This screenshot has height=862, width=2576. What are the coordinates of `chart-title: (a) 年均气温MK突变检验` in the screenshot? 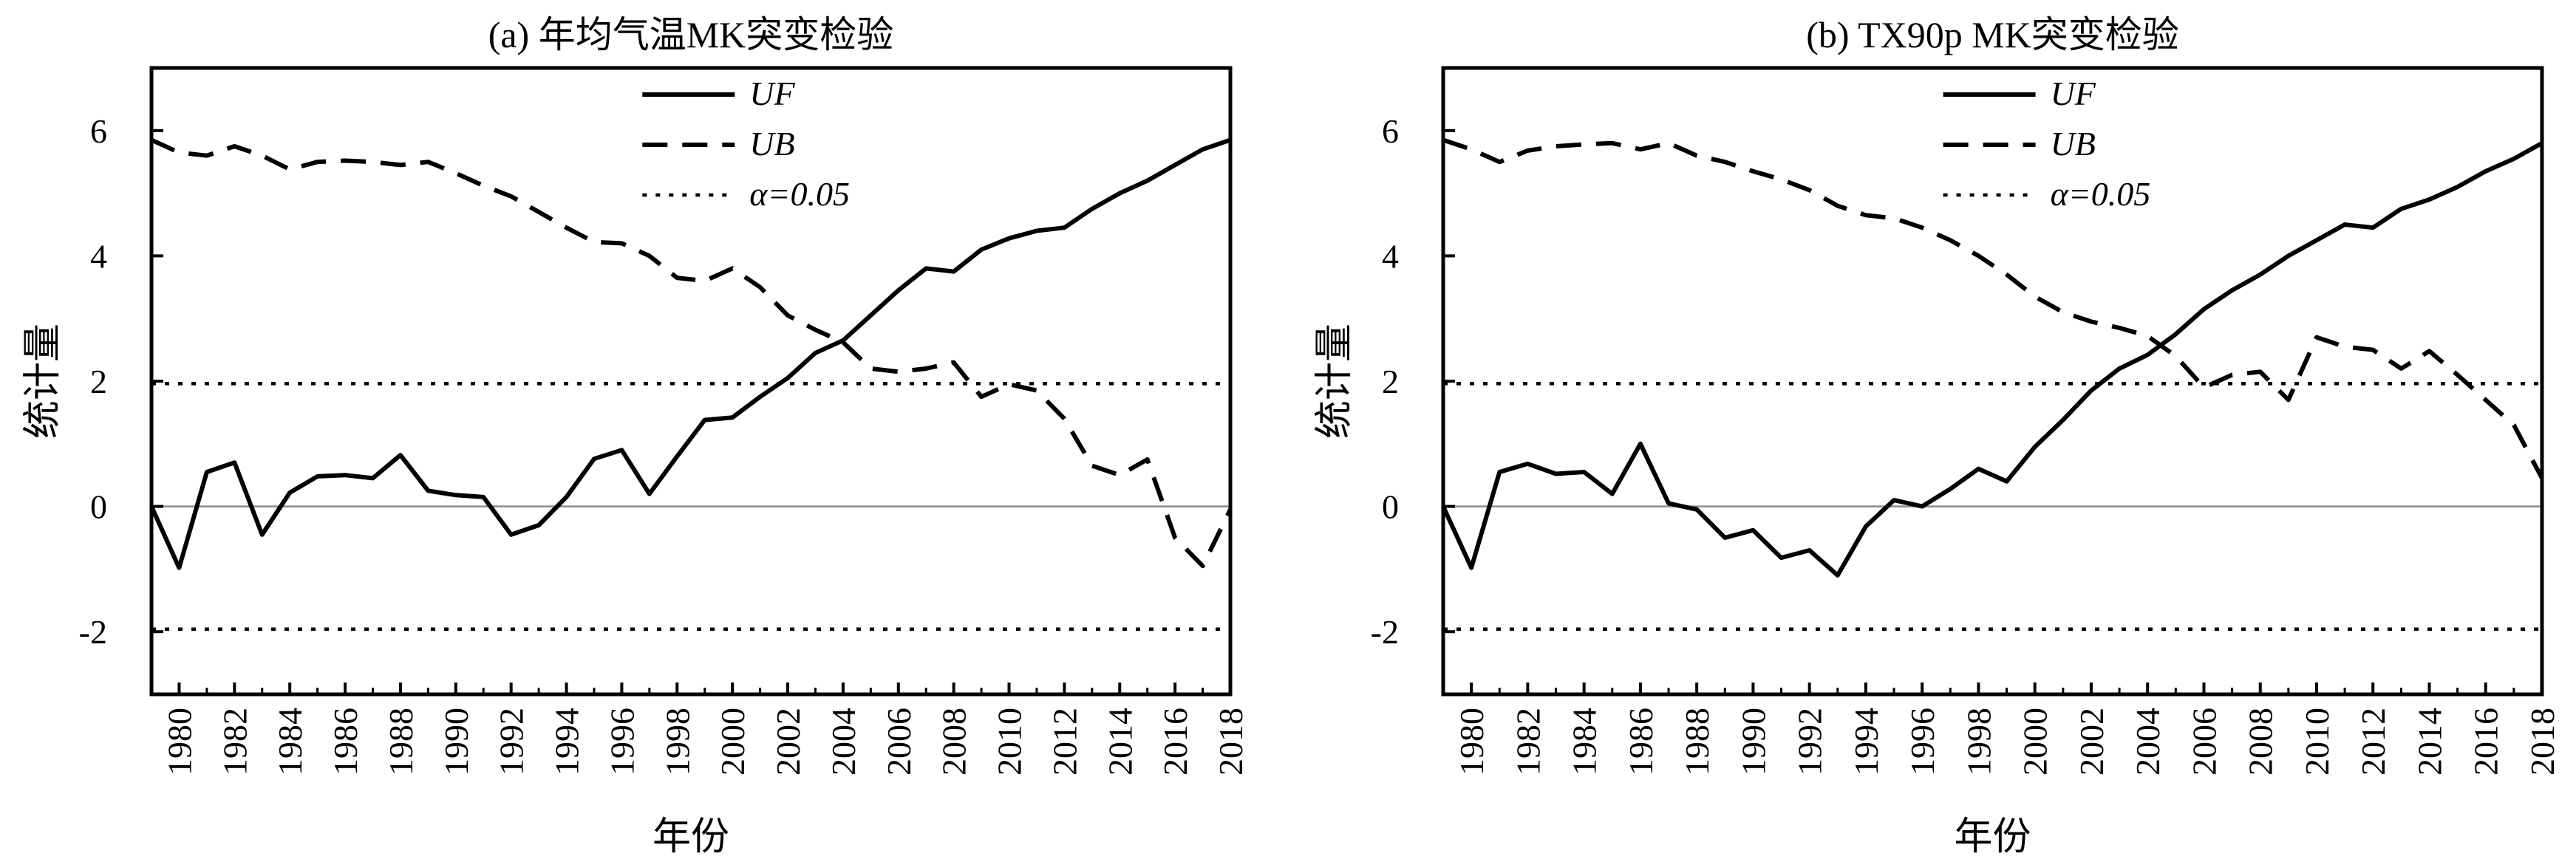 It's located at (691, 34).